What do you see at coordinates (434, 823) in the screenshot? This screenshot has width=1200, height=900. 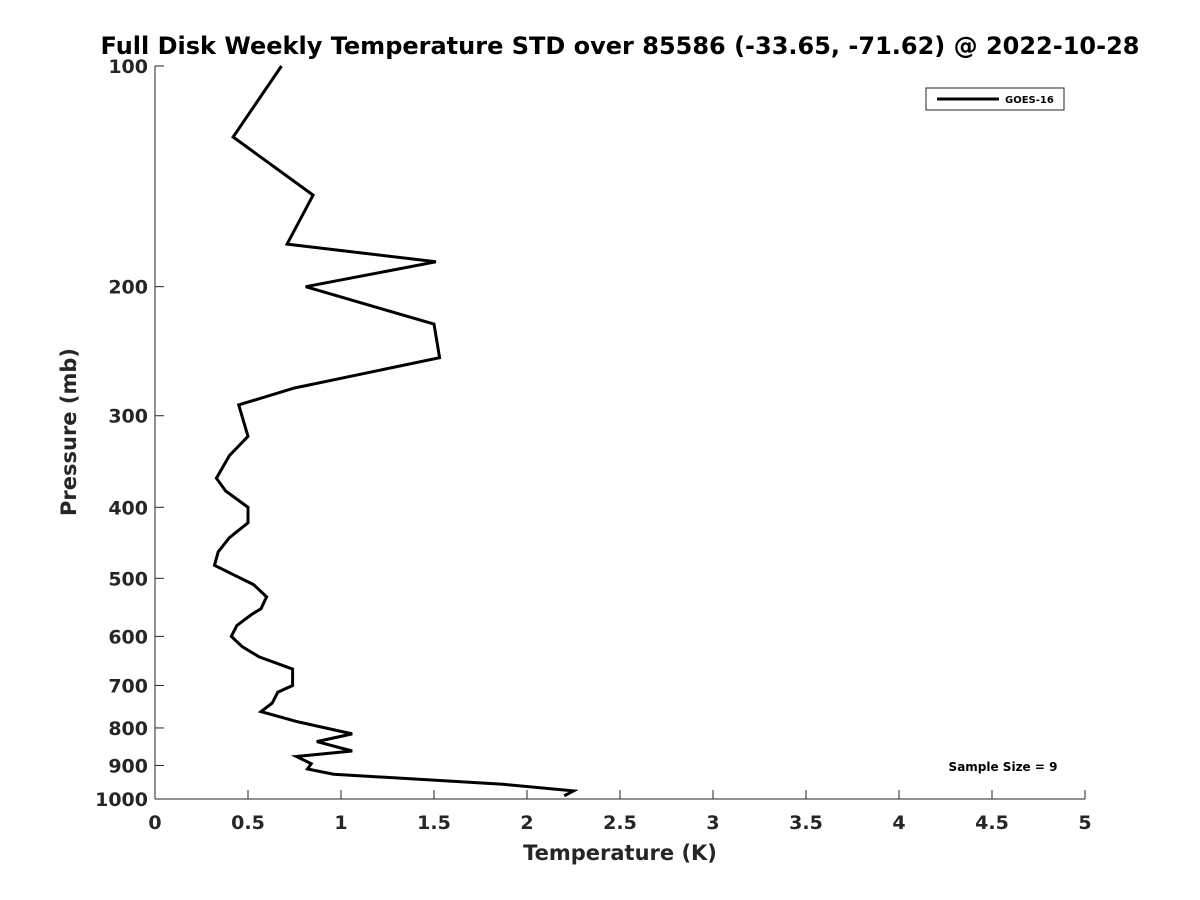 I see `x-tick-label: 1.5` at bounding box center [434, 823].